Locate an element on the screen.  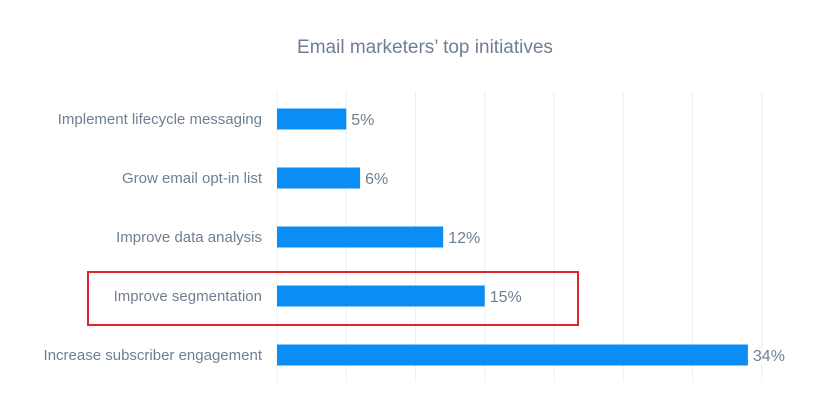
highlight-layer is located at coordinates (333, 298).